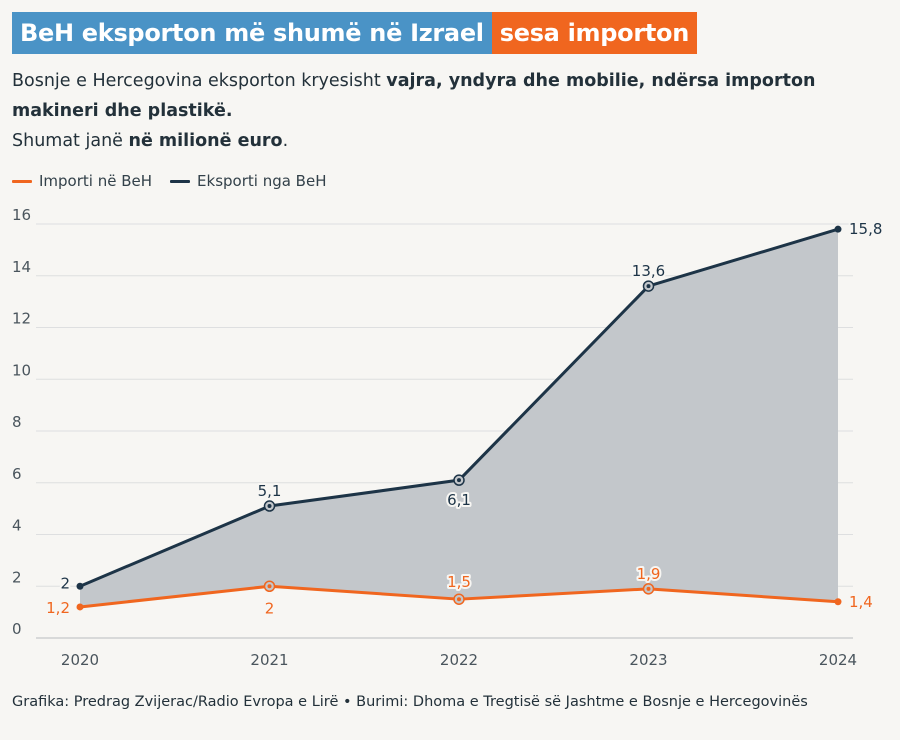 This screenshot has height=740, width=900. I want to click on data-label-export: 6,1, so click(459, 500).